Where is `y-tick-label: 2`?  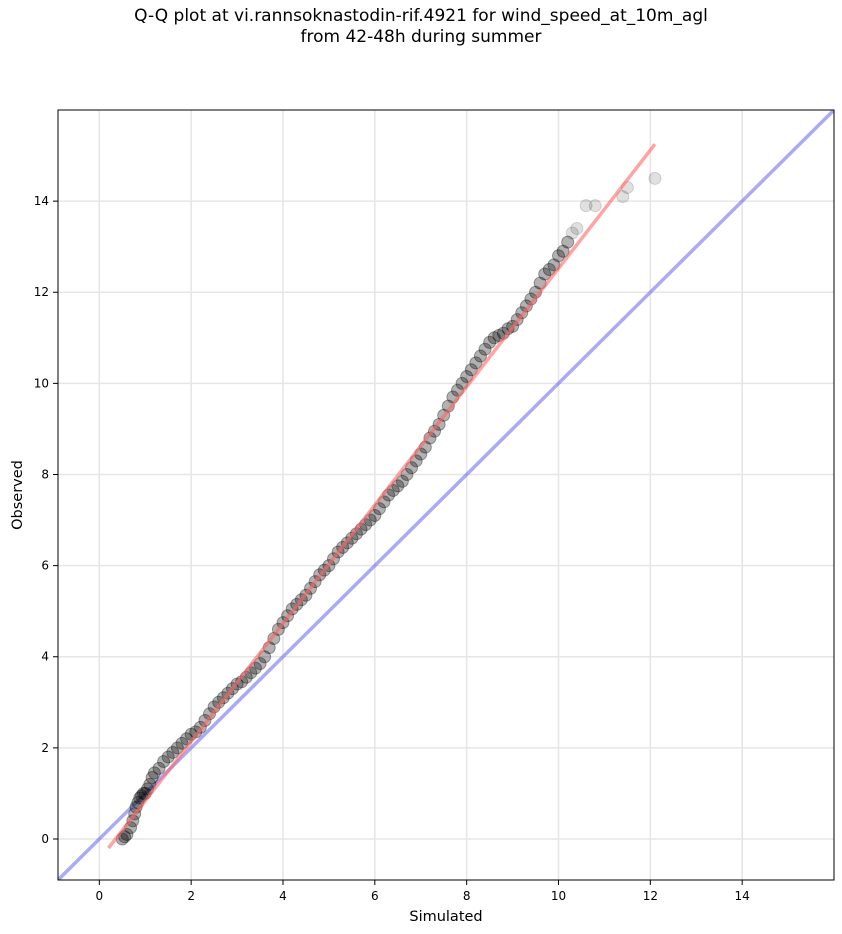
y-tick-label: 2 is located at coordinates (45, 748).